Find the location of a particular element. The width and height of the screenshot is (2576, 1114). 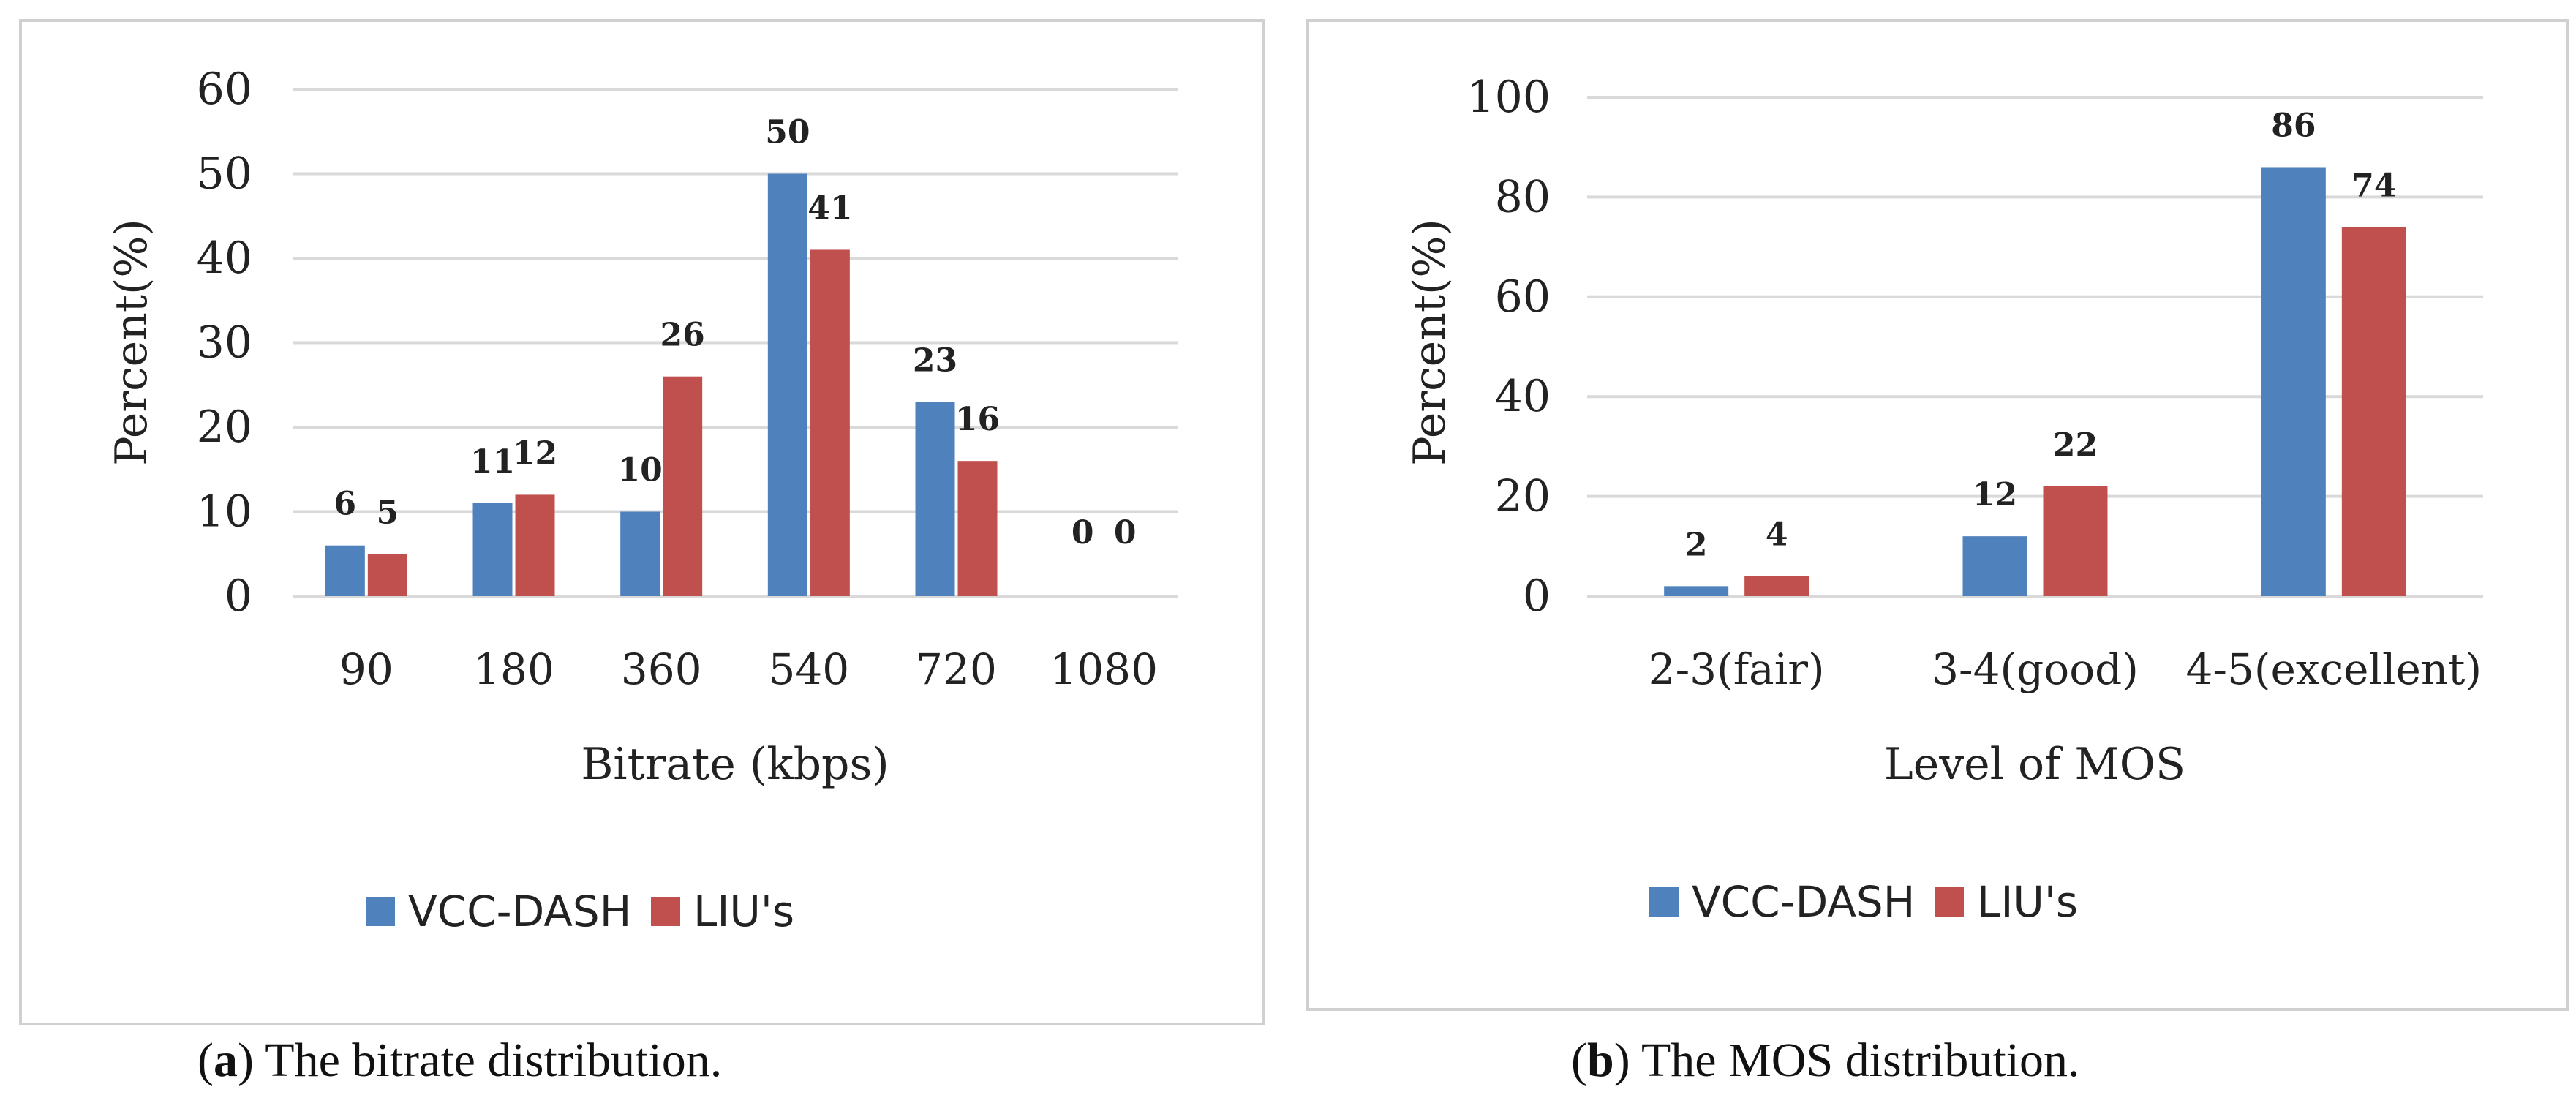

chart-b-legend-swatch-vcc is located at coordinates (1664, 902).